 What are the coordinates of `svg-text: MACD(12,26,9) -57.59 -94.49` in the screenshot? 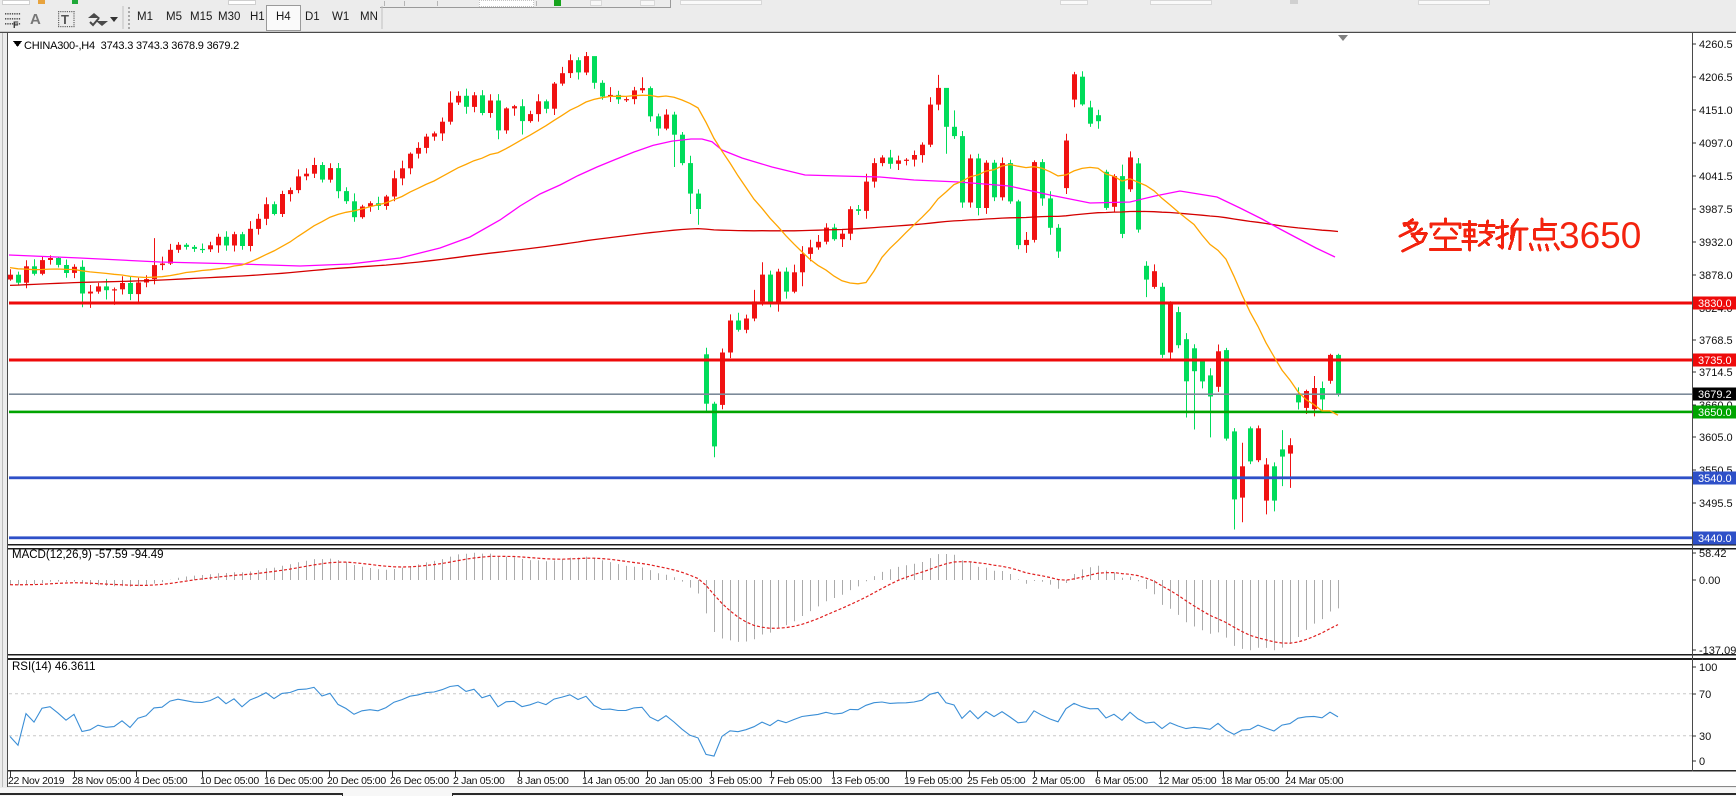 It's located at (88, 555).